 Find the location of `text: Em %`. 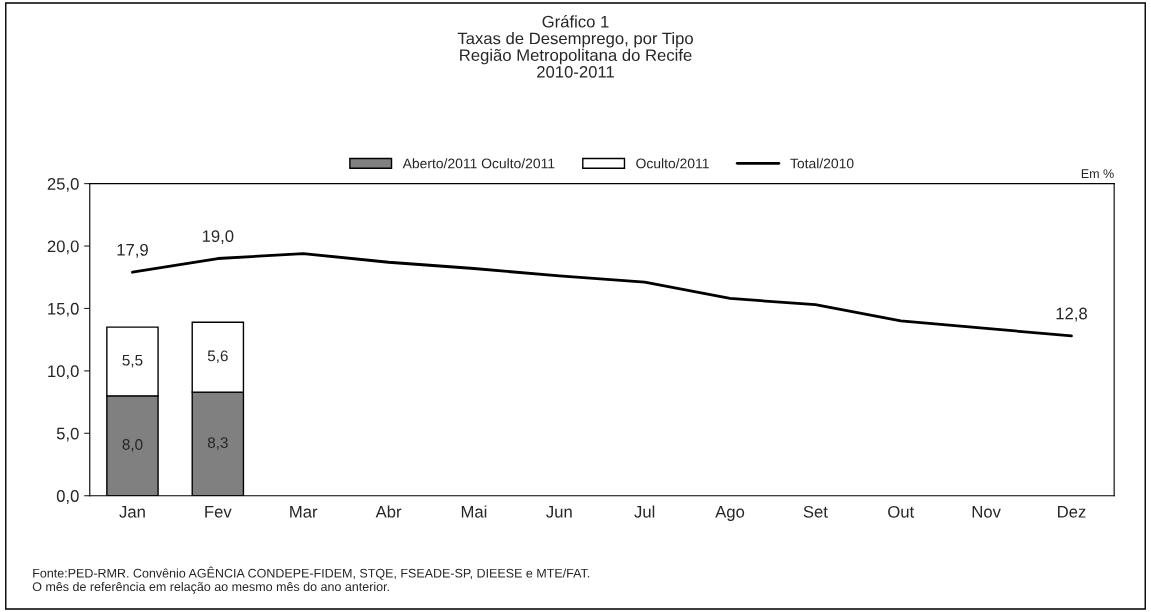

text: Em % is located at coordinates (1097, 173).